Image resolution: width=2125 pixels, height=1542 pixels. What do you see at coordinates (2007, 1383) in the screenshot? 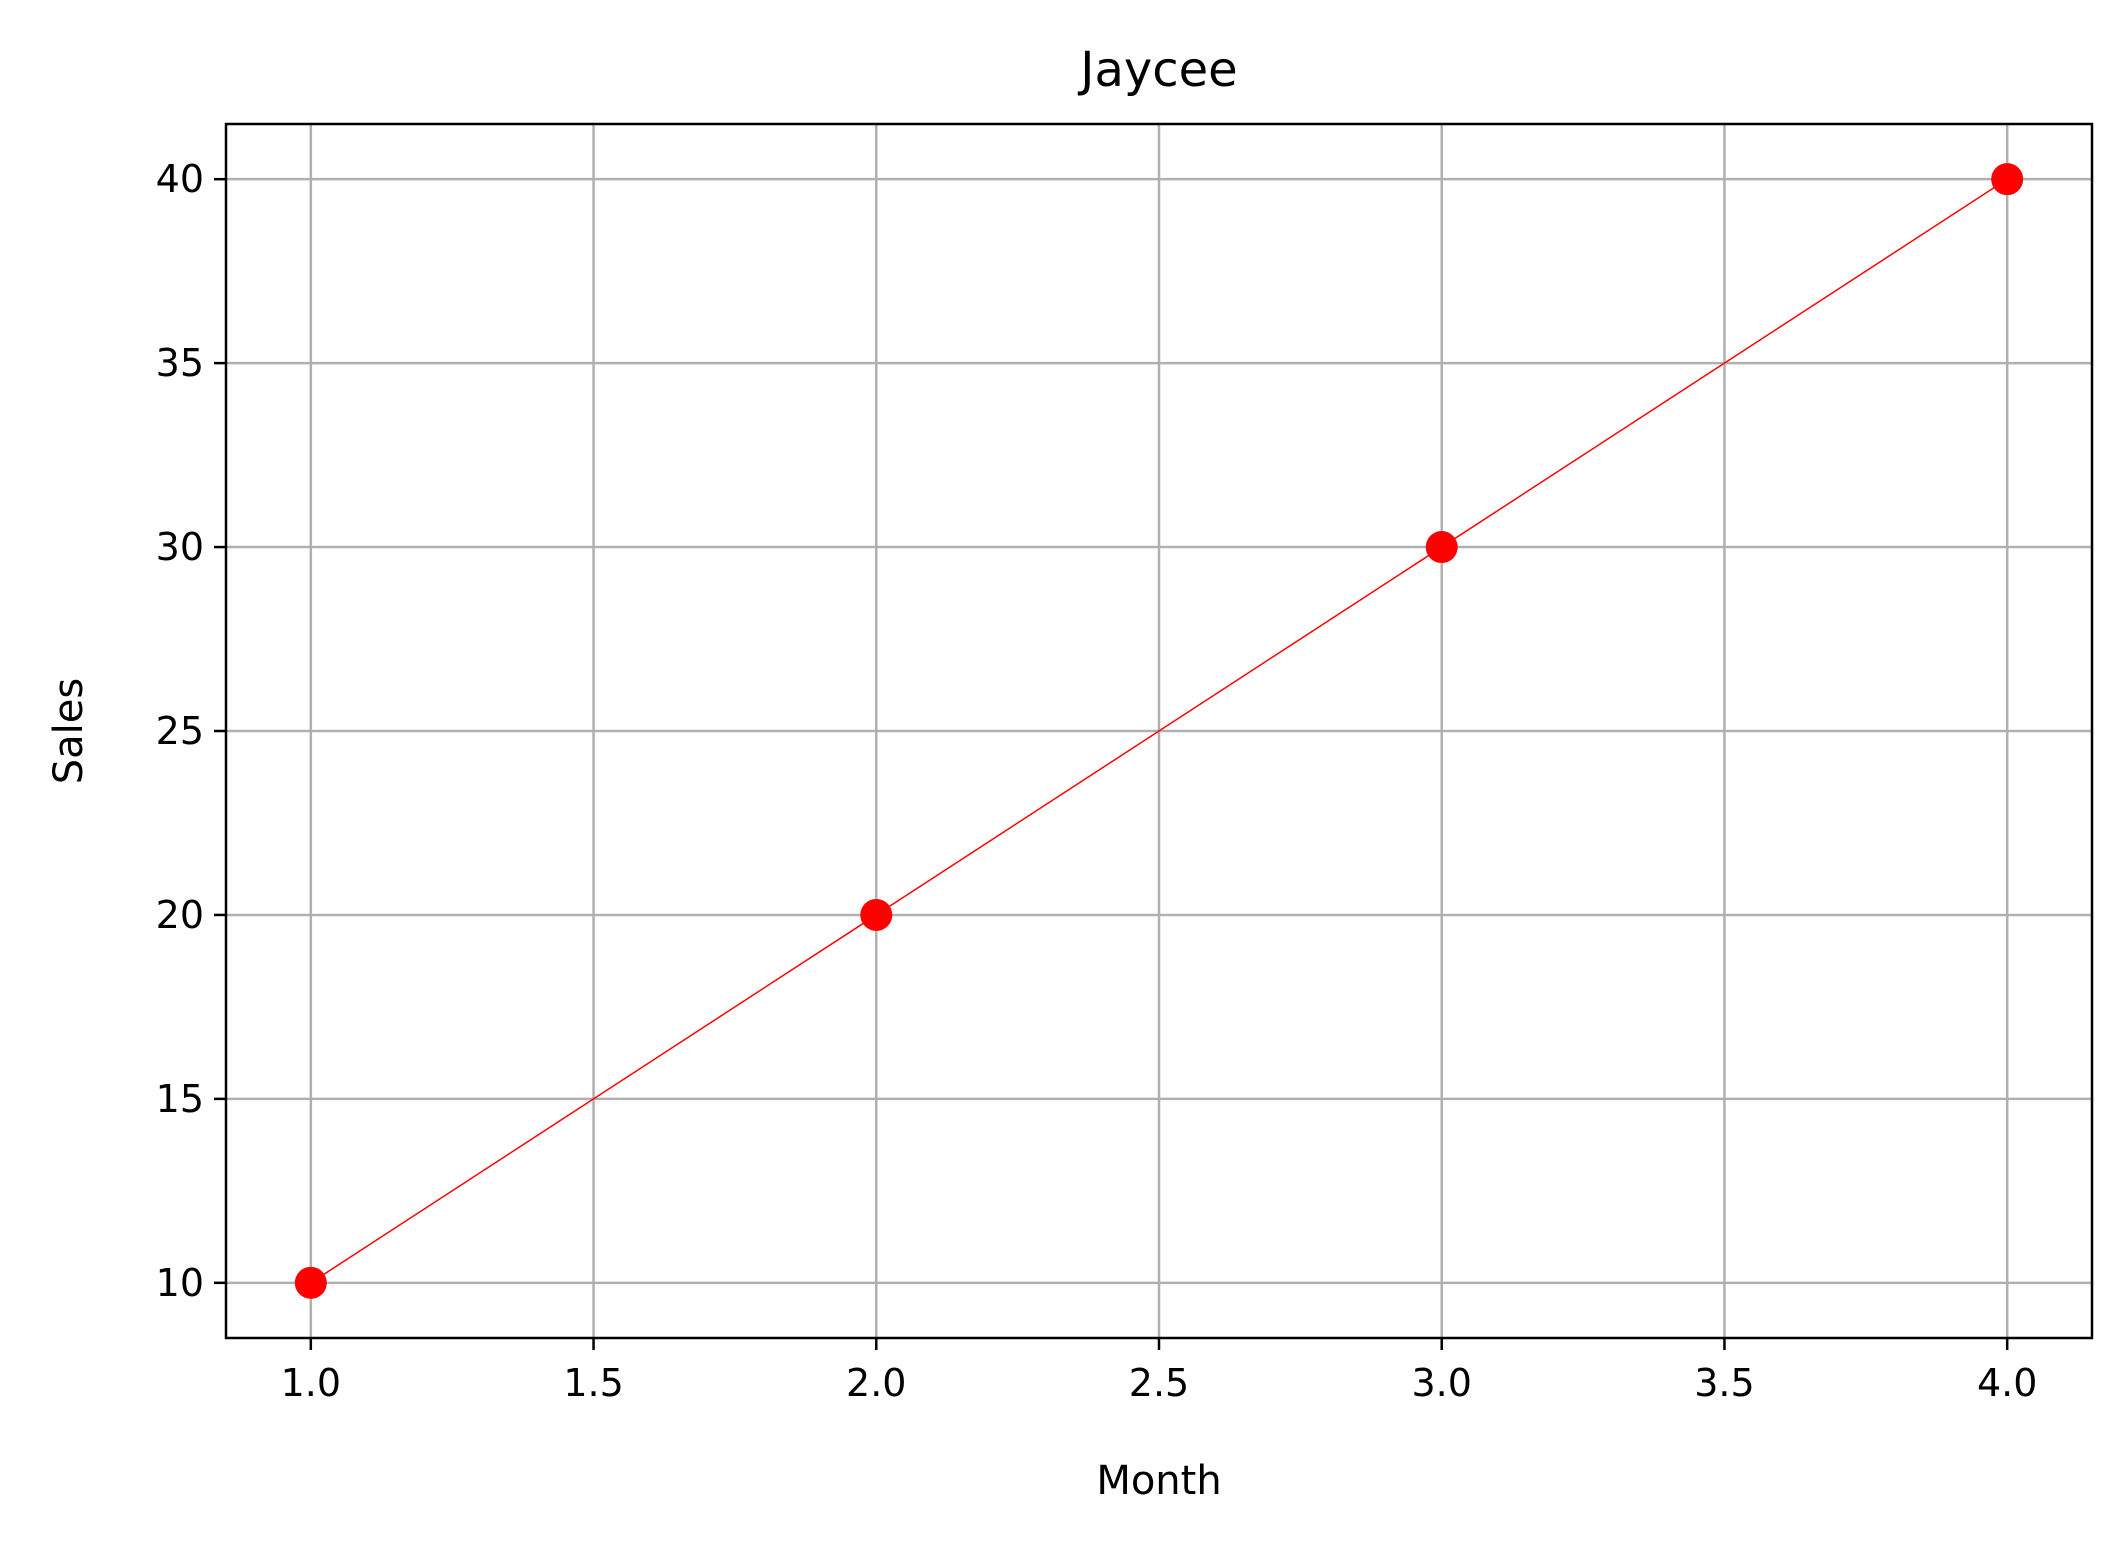
I see `x-tick-label-6: 4.0` at bounding box center [2007, 1383].